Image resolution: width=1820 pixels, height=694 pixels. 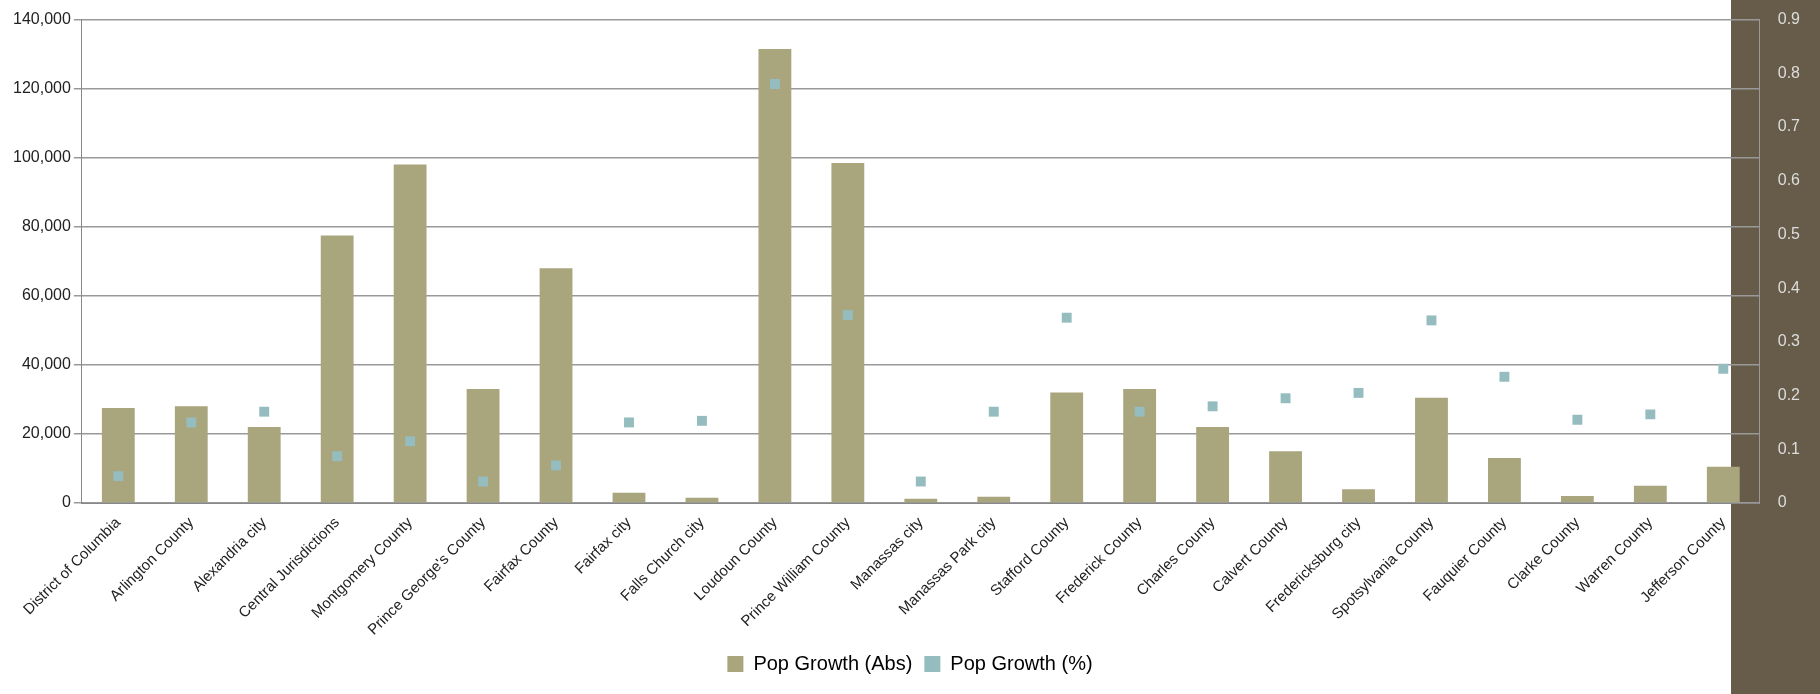 I want to click on y-tick-label: 100,000, so click(x=41, y=157).